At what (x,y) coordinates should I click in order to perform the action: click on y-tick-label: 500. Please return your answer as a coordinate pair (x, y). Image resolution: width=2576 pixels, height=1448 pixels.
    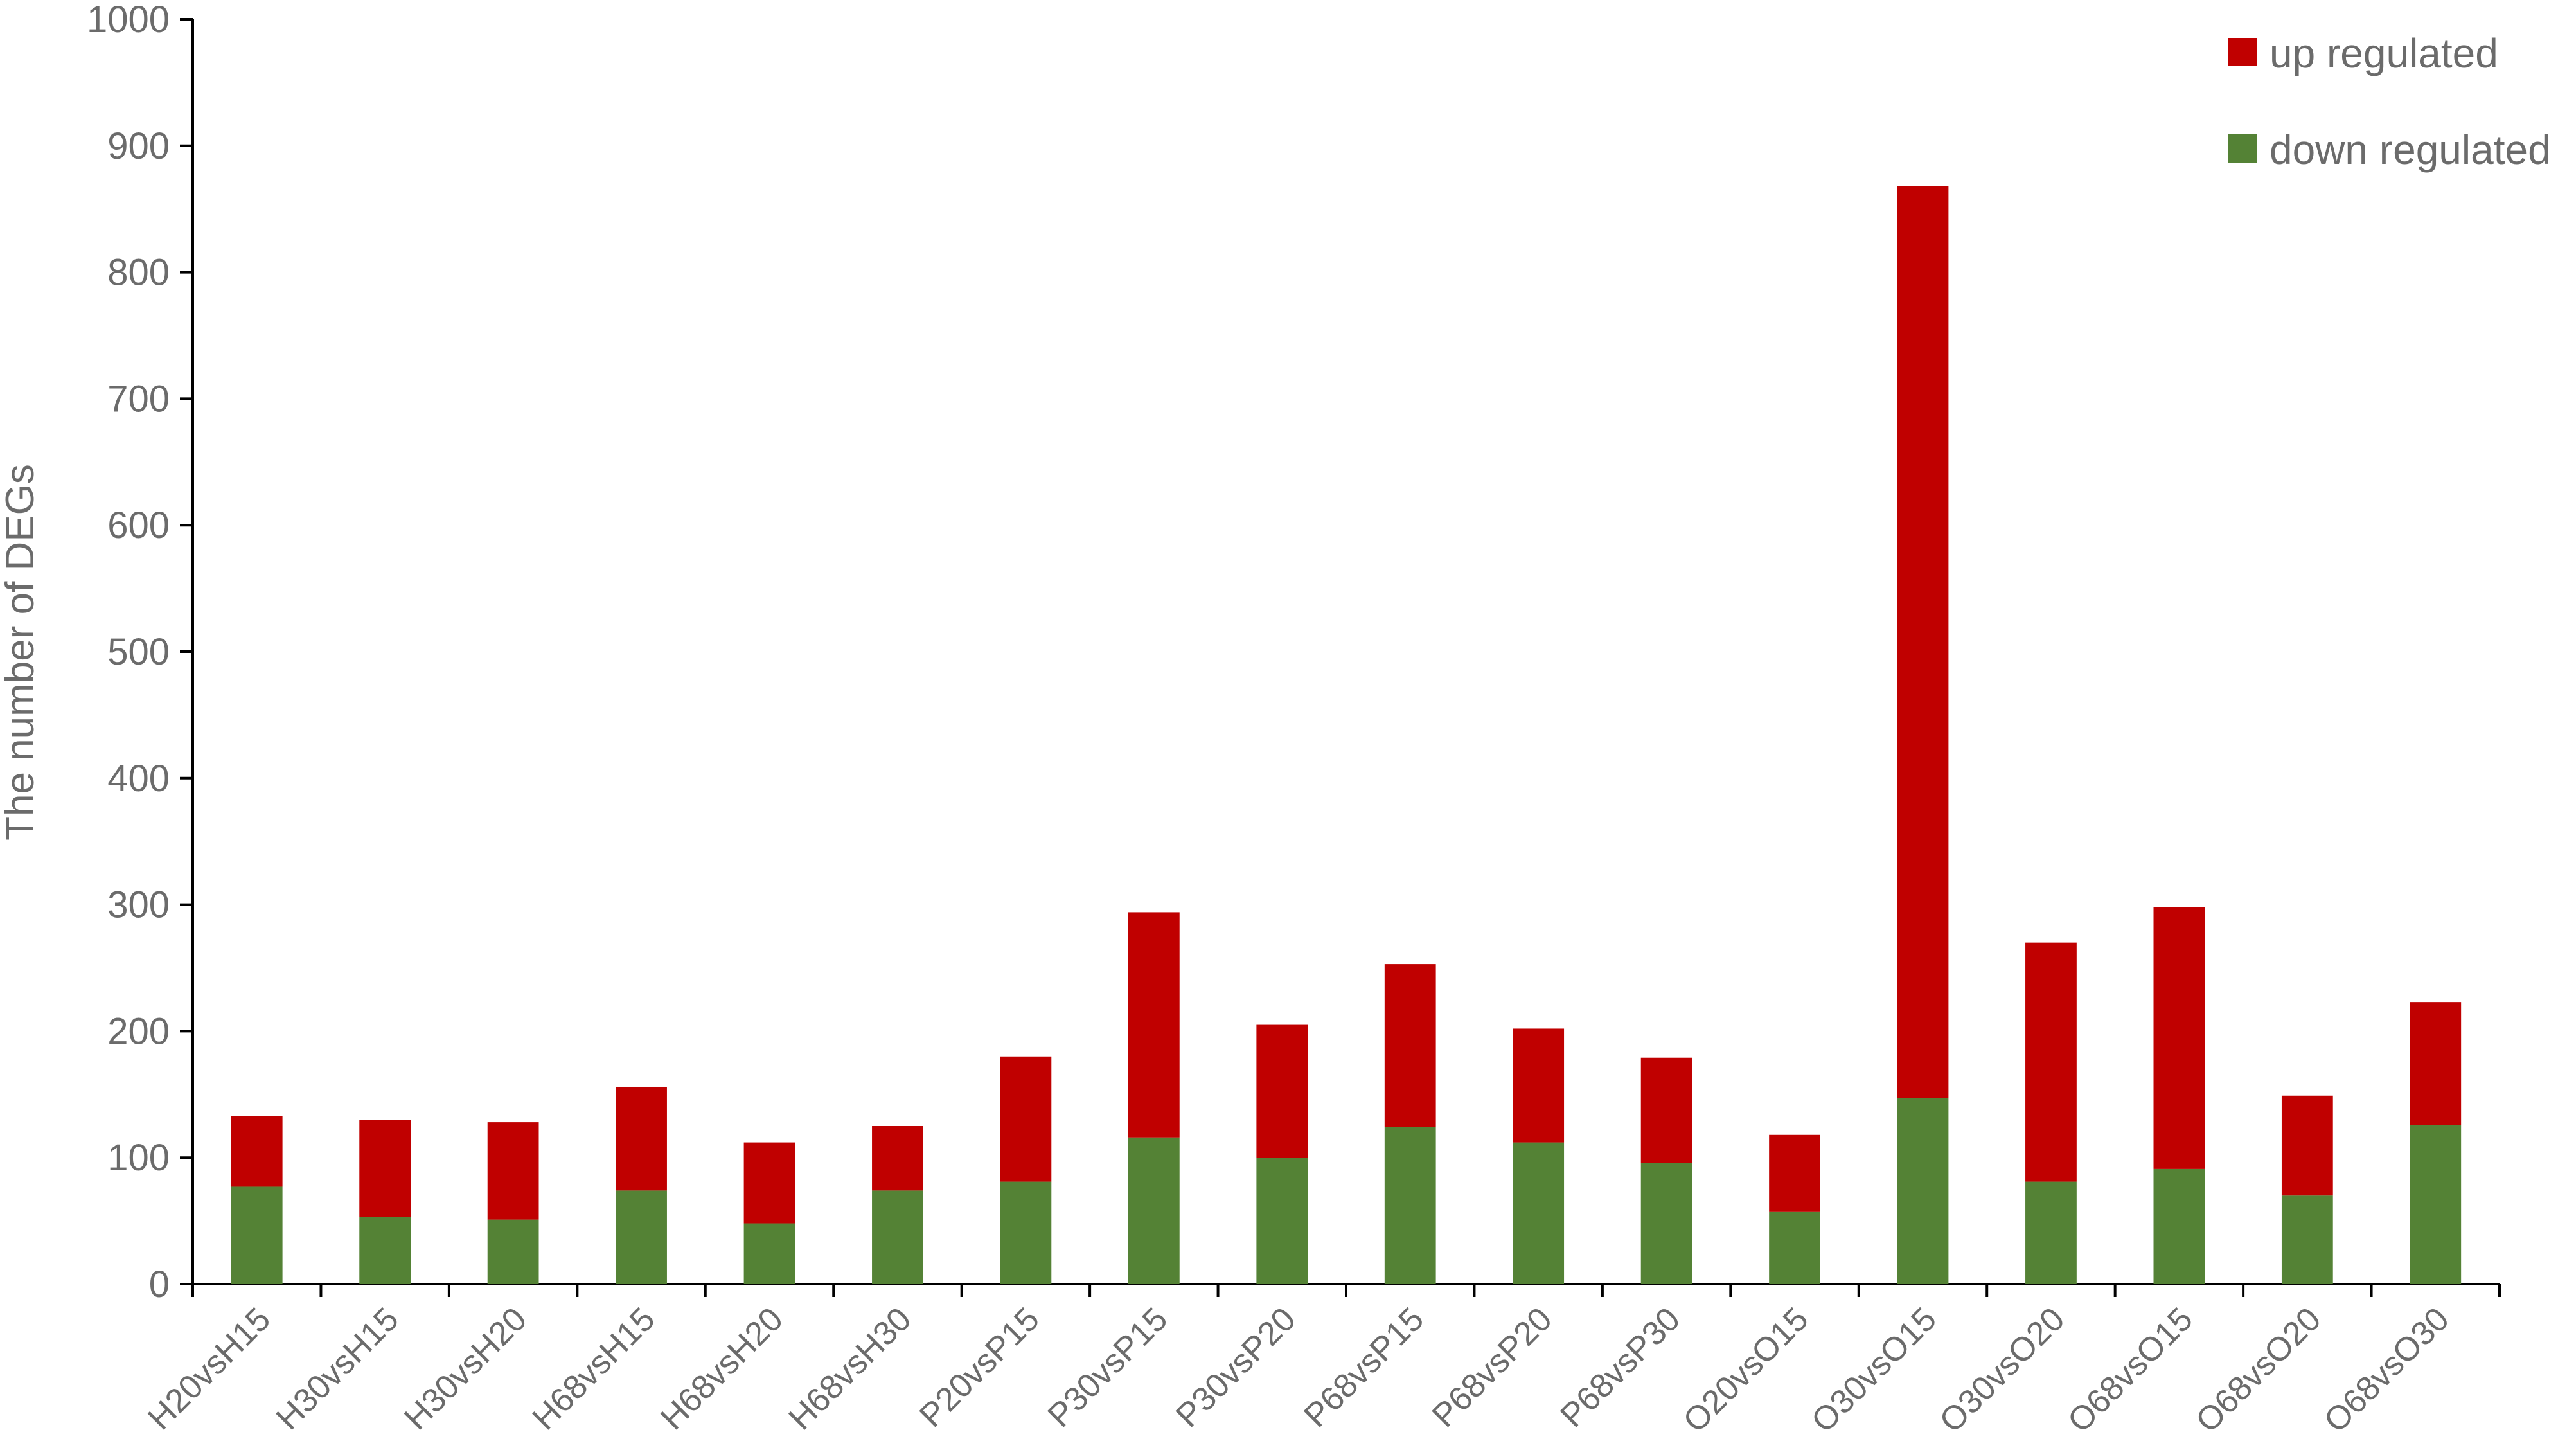
    Looking at the image, I should click on (139, 652).